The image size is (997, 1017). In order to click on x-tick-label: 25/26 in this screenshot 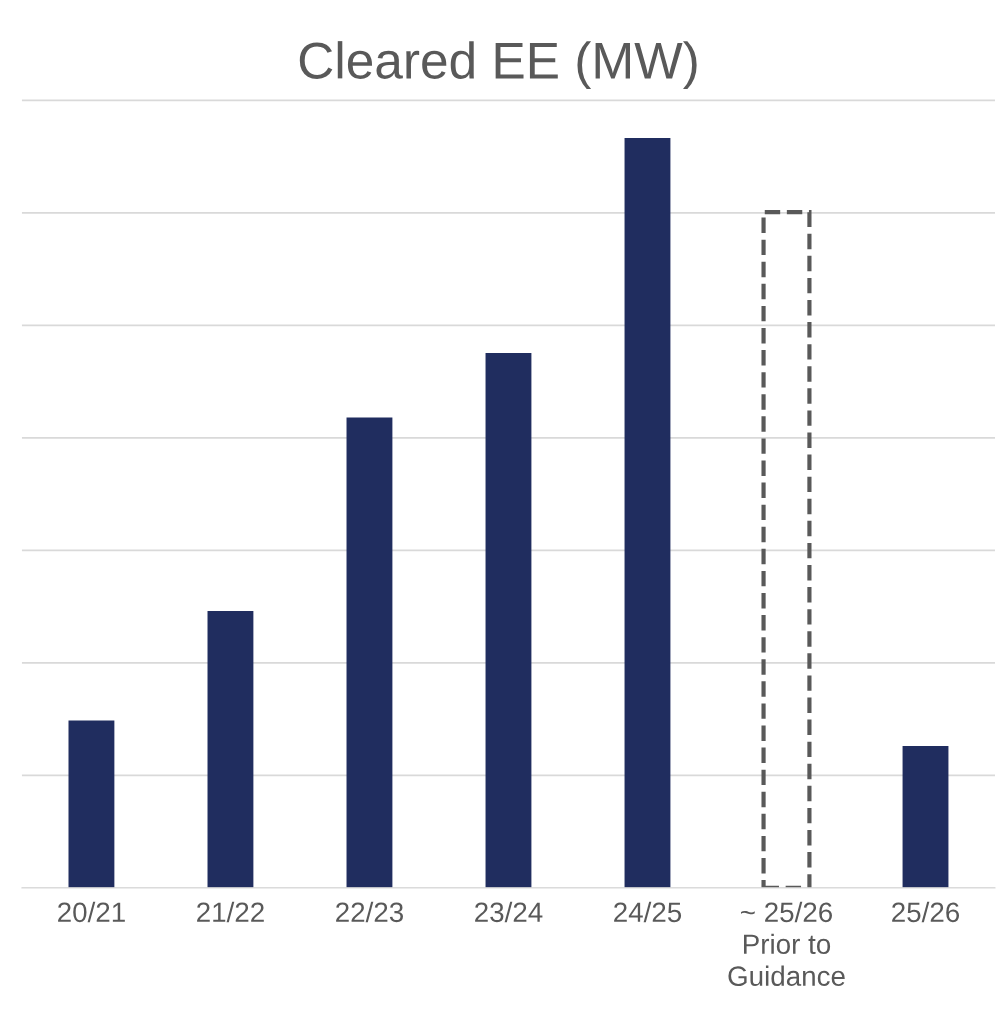, I will do `click(926, 912)`.